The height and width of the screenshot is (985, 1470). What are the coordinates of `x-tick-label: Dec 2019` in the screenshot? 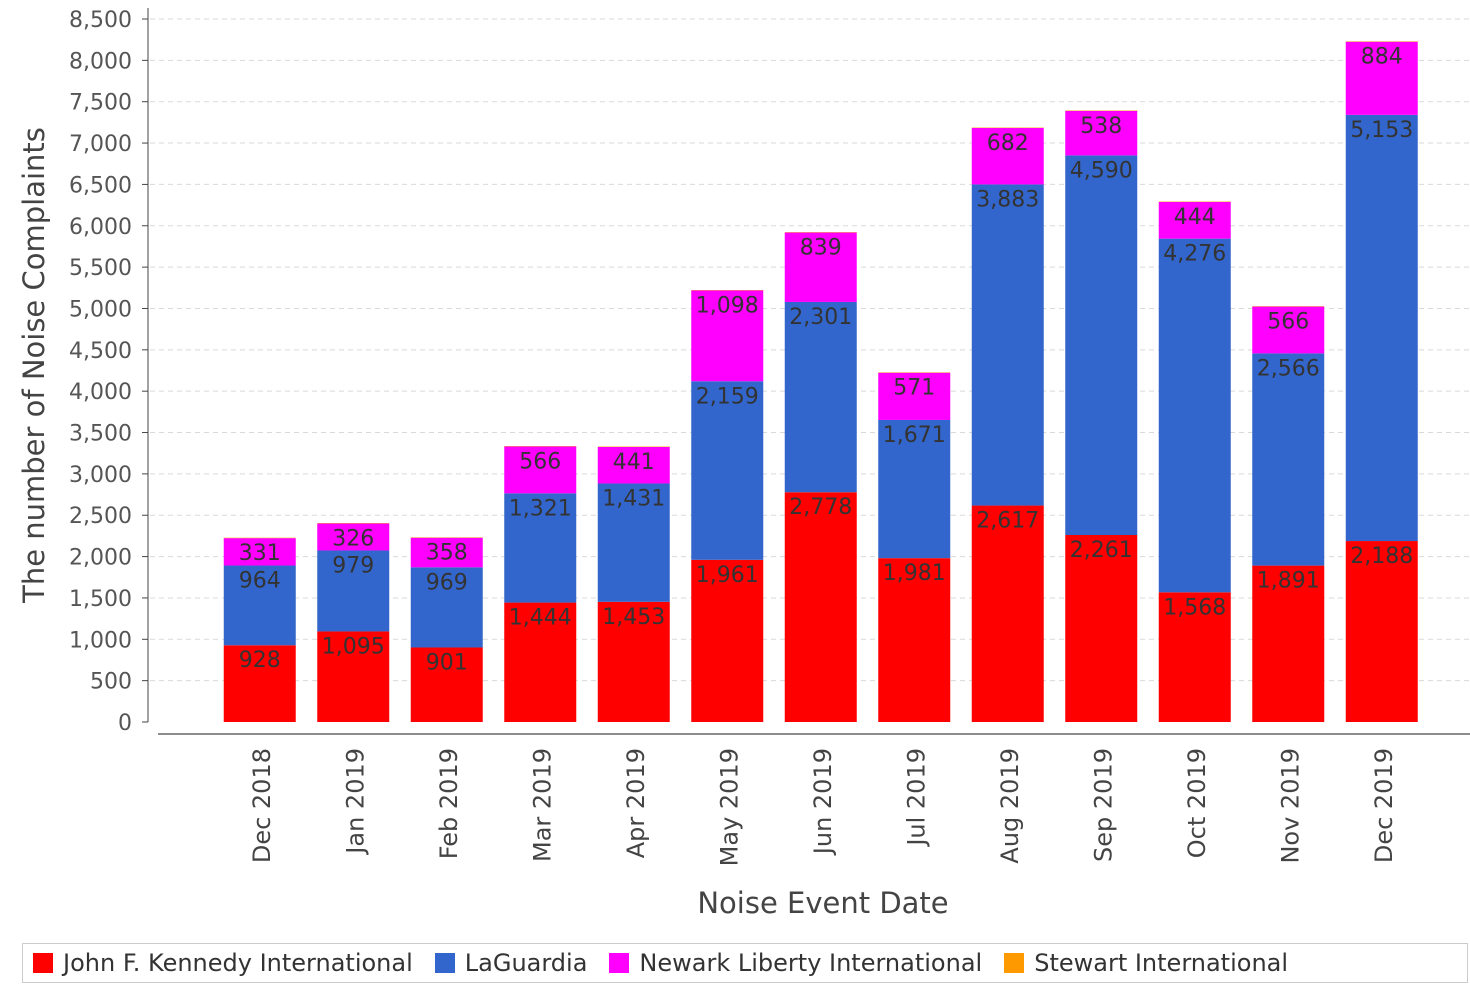 It's located at (1384, 805).